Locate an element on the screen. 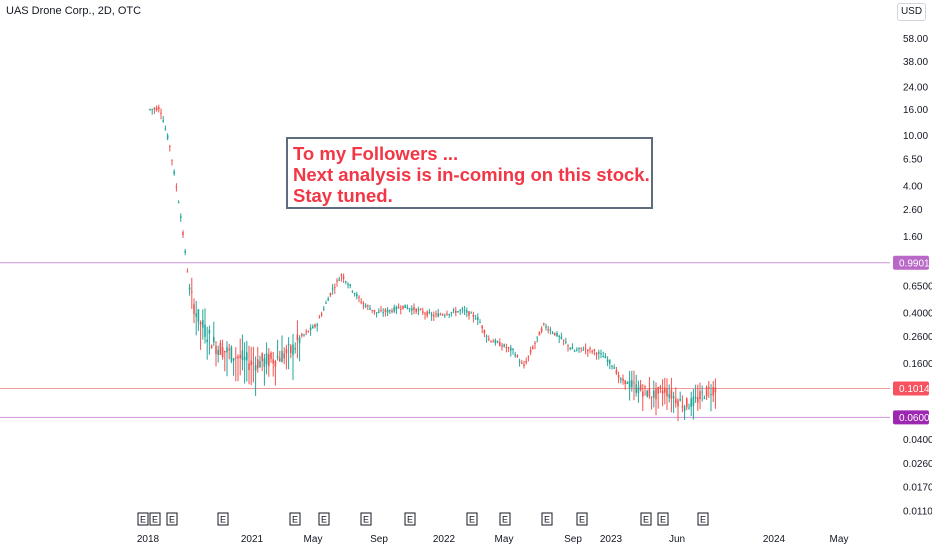  y-tick-label: 0.0260 is located at coordinates (917, 464).